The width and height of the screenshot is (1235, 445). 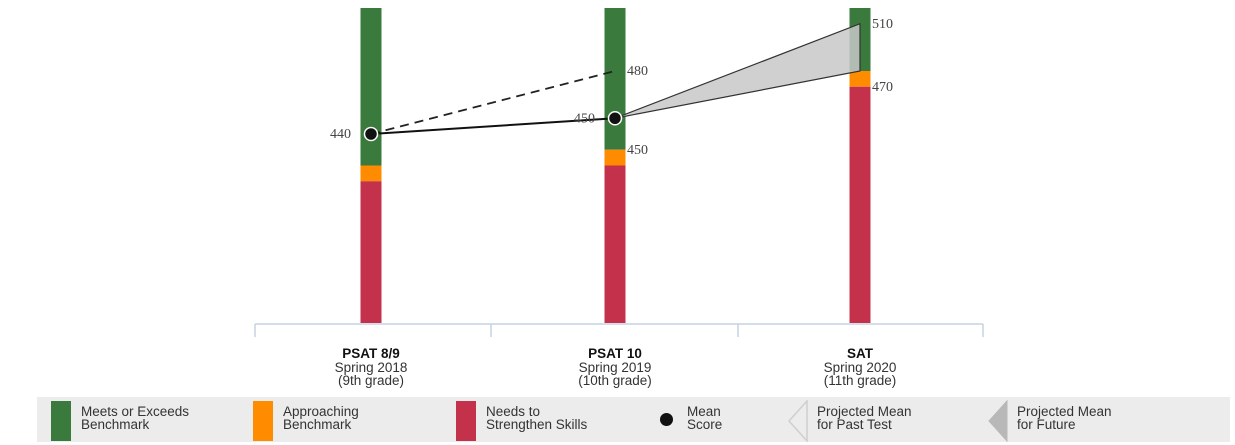 I want to click on legend-item-meets: Meets or Exceeds Benchmark, so click(x=146, y=419).